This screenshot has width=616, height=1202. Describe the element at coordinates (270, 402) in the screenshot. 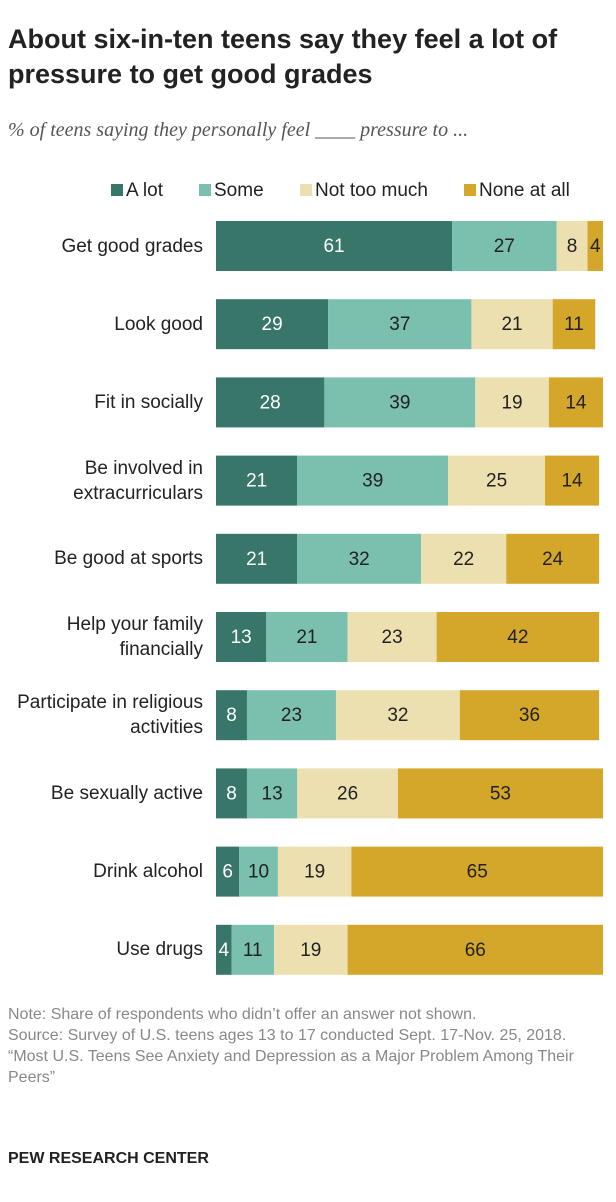

I see `value-label: 28` at that location.